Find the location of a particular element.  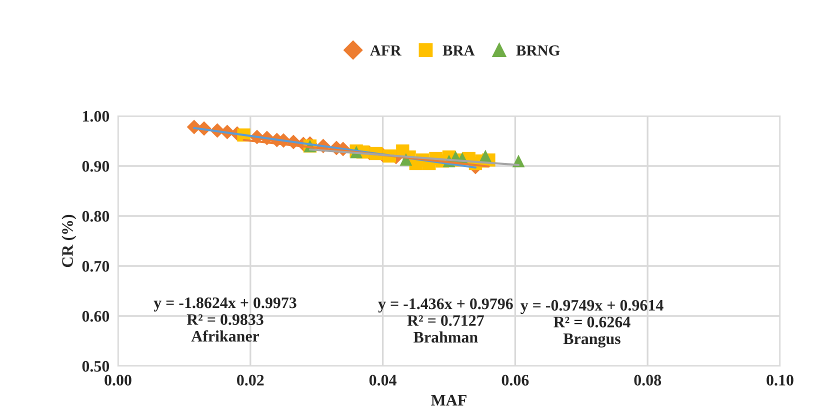

y-tick-label: 0.70 is located at coordinates (96, 266).